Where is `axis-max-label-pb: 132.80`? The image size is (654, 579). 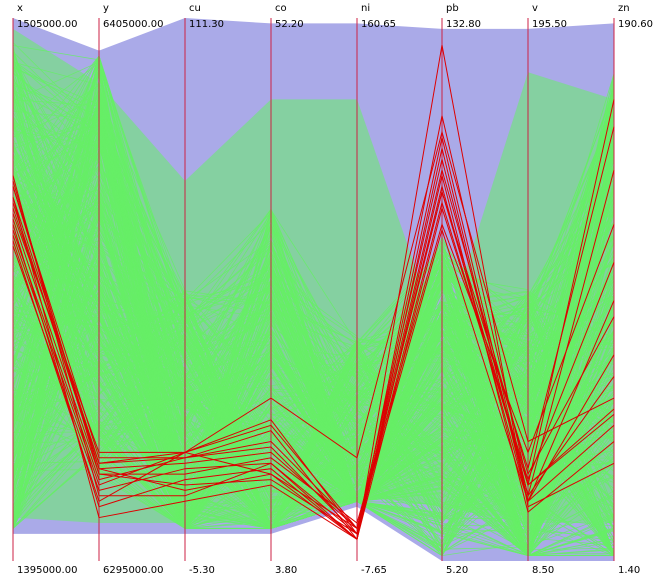 axis-max-label-pb: 132.80 is located at coordinates (463, 24).